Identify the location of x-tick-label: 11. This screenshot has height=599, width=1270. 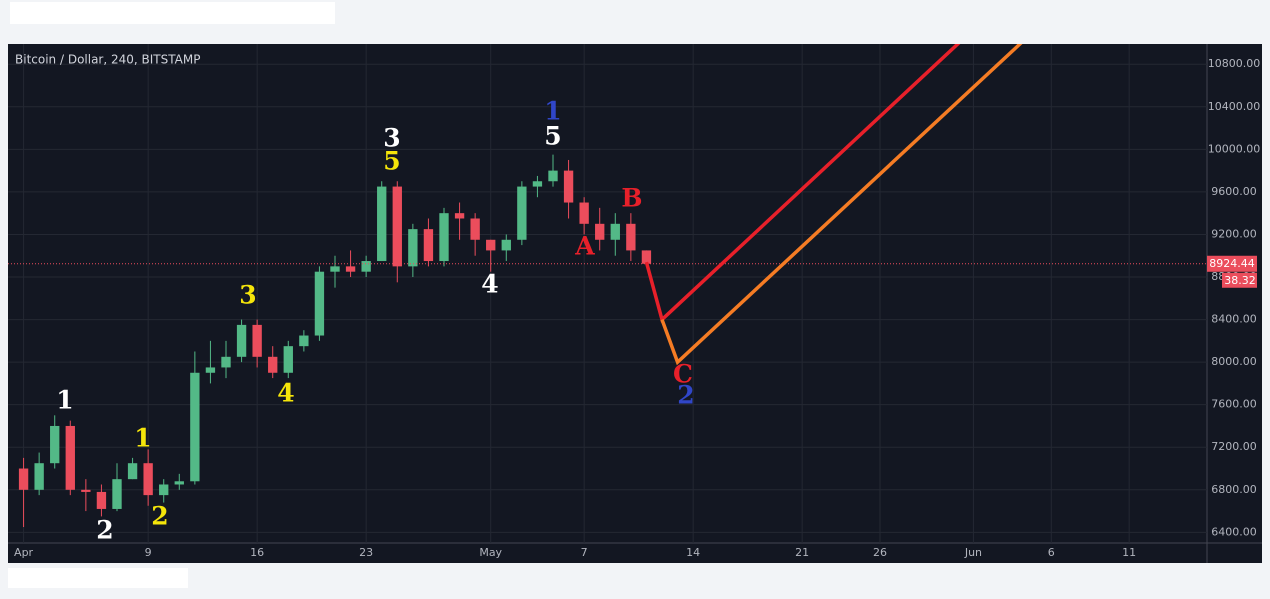
(1129, 552).